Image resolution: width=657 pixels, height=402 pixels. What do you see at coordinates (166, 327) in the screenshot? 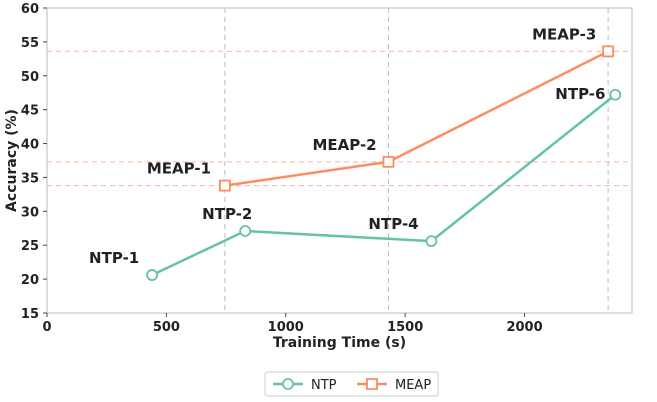
I see `x-tick-label: 500` at bounding box center [166, 327].